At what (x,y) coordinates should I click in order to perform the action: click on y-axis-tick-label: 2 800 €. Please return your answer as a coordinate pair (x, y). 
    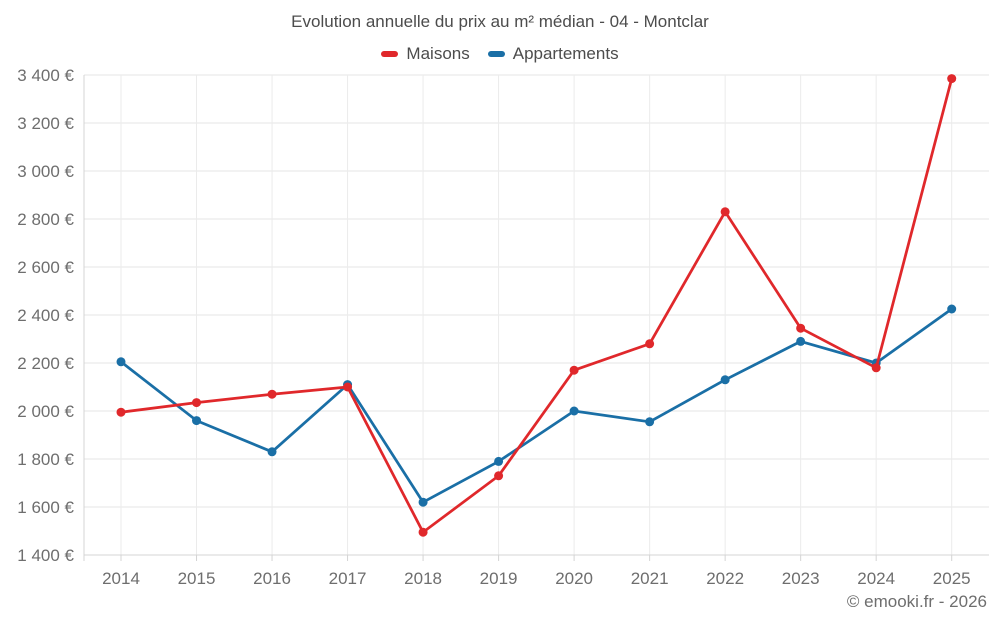
    Looking at the image, I should click on (45, 219).